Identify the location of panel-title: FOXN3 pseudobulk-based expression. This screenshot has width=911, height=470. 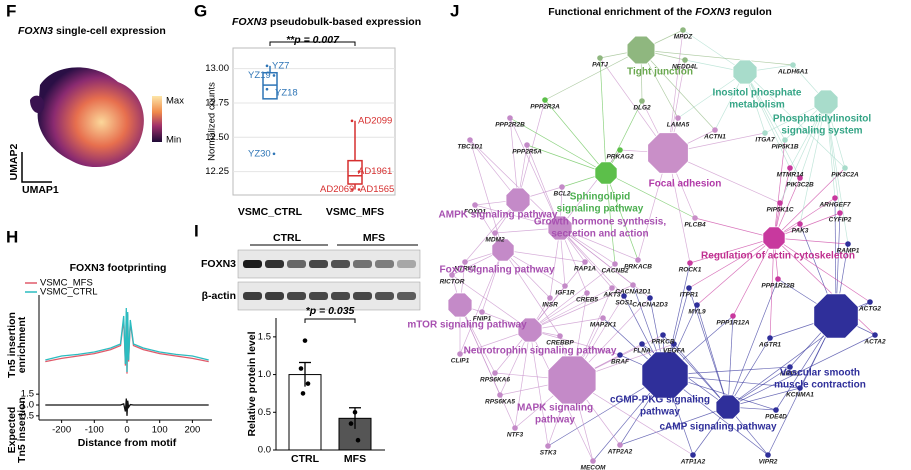
(326, 22).